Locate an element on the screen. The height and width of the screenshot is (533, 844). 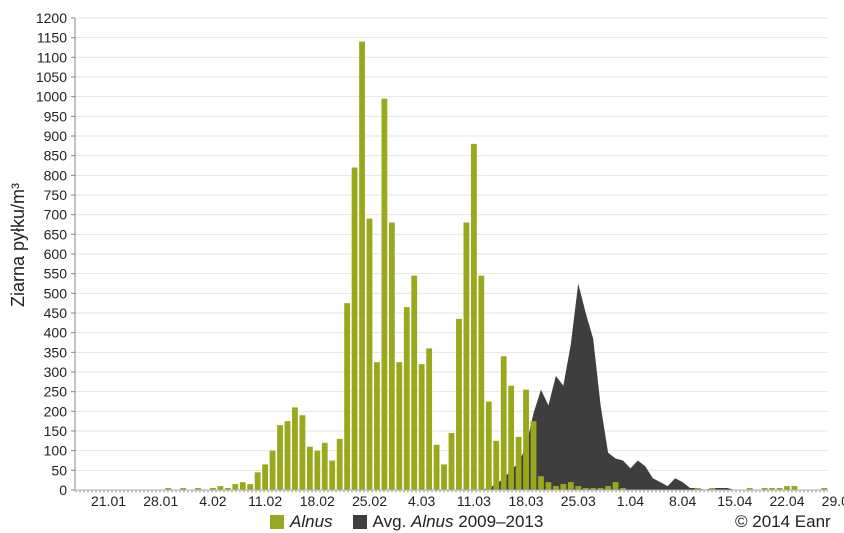
x-tick-label: 11.03 is located at coordinates (474, 501).